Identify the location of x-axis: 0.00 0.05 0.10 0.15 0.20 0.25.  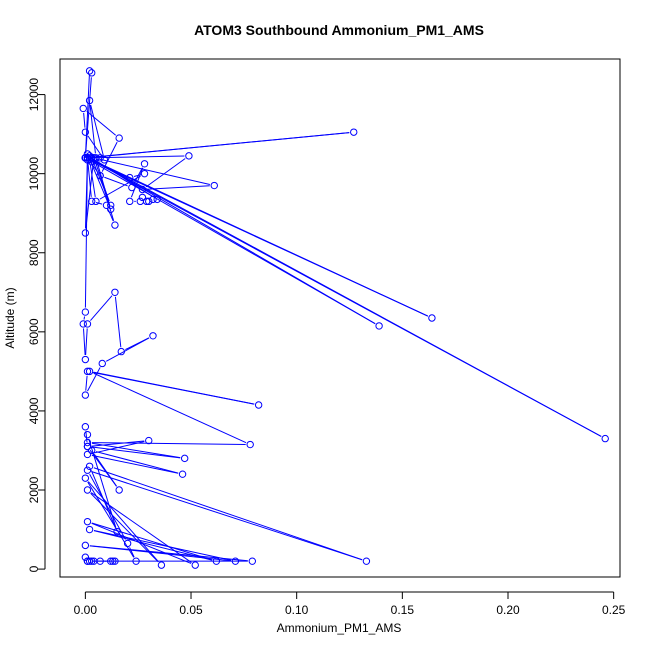
(350, 604).